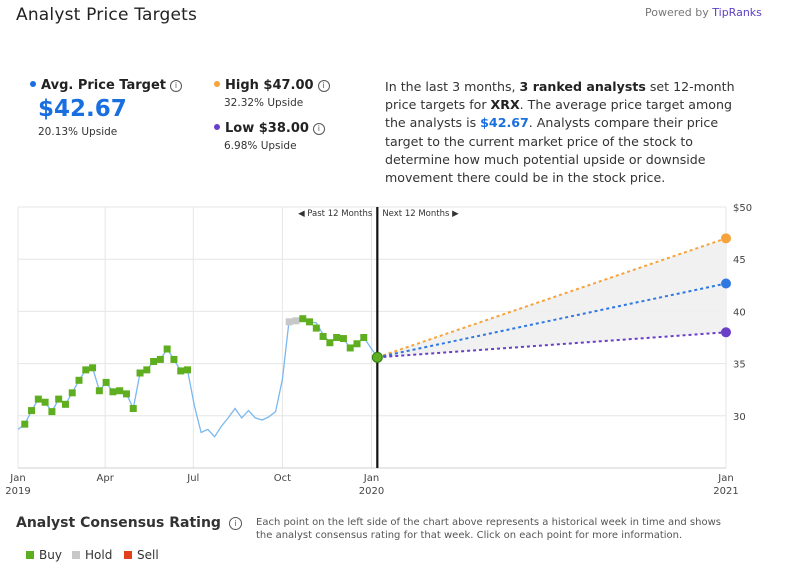  What do you see at coordinates (677, 12) in the screenshot?
I see `powered-by-prefix: Powered by` at bounding box center [677, 12].